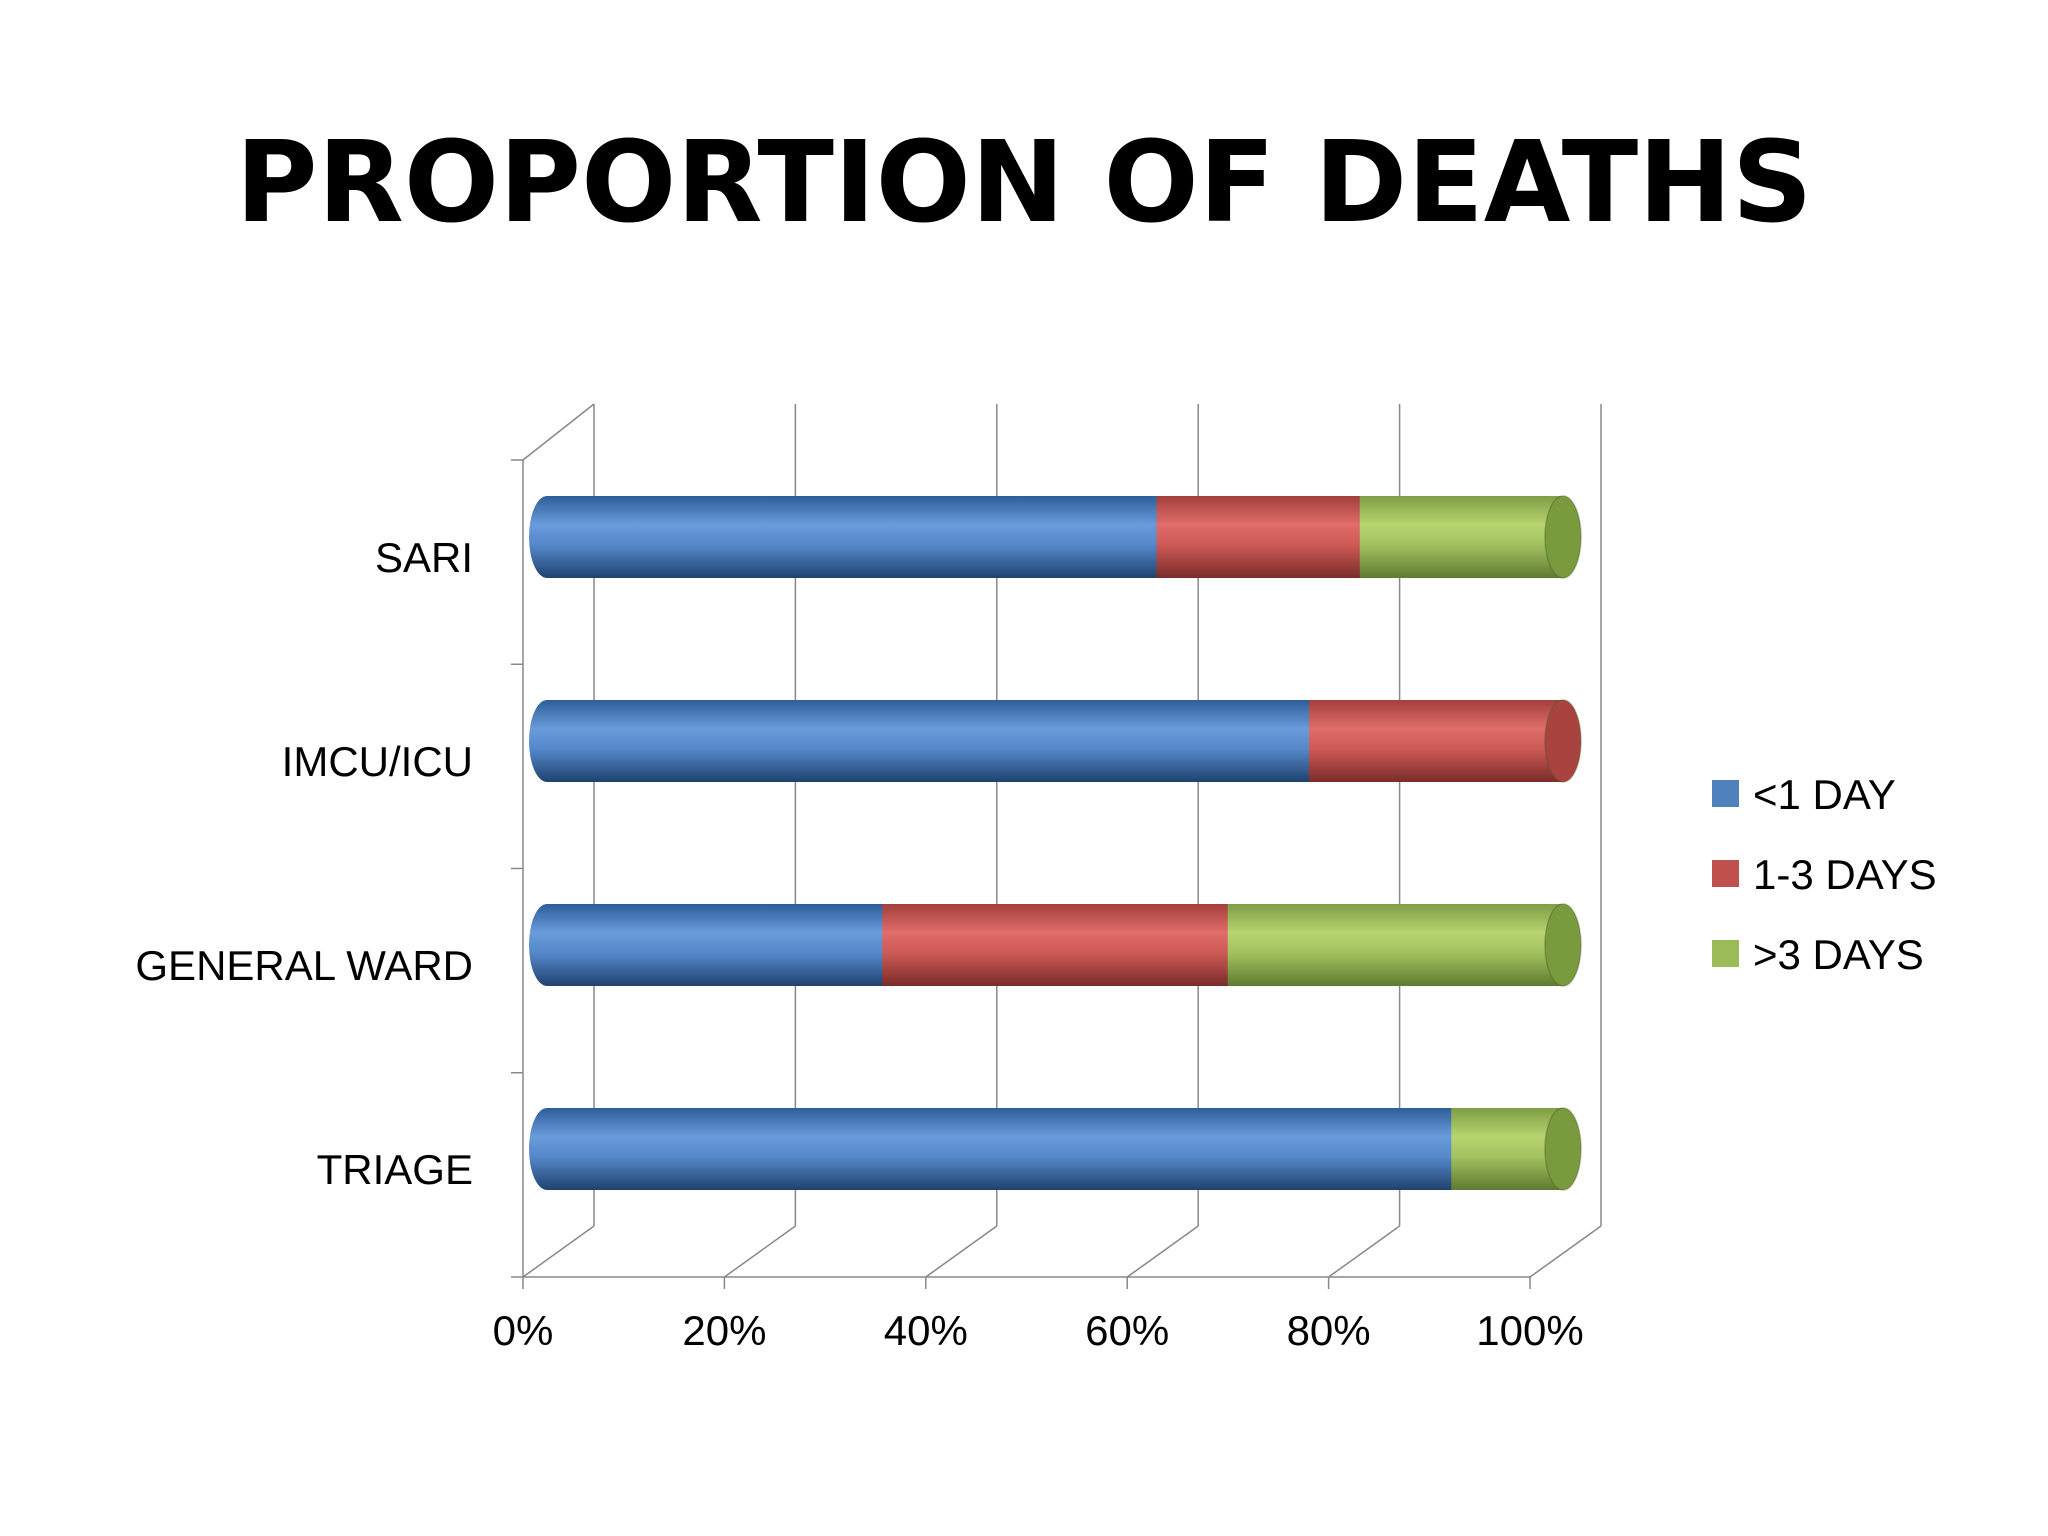 The width and height of the screenshot is (2048, 1536). I want to click on category-label: GENERAL WARD, so click(304, 965).